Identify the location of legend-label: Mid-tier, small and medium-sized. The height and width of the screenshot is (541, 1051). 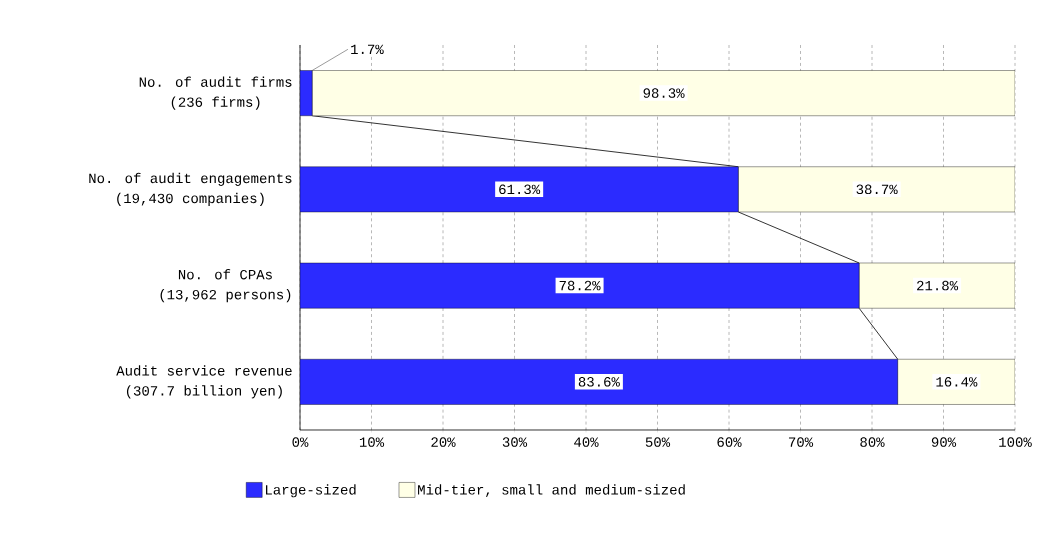
(551, 490).